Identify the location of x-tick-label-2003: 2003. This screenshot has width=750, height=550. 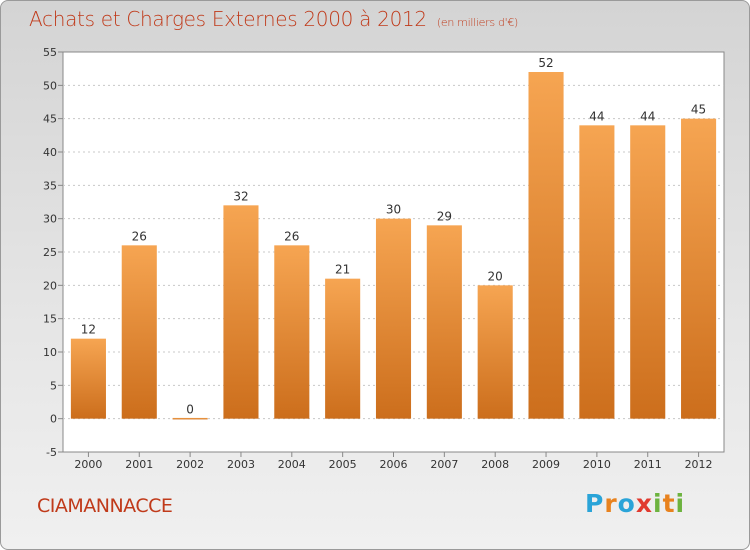
(241, 464).